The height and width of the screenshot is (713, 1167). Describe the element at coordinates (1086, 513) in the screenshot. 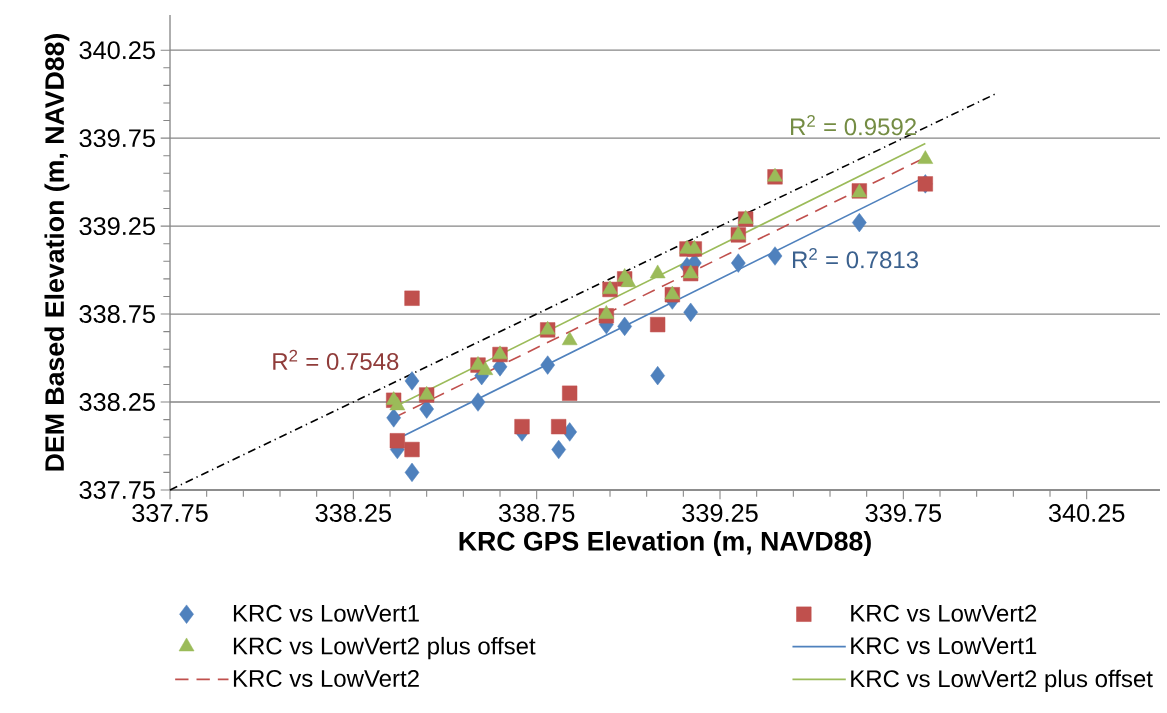

I see `x-tick-label: 340.25` at that location.